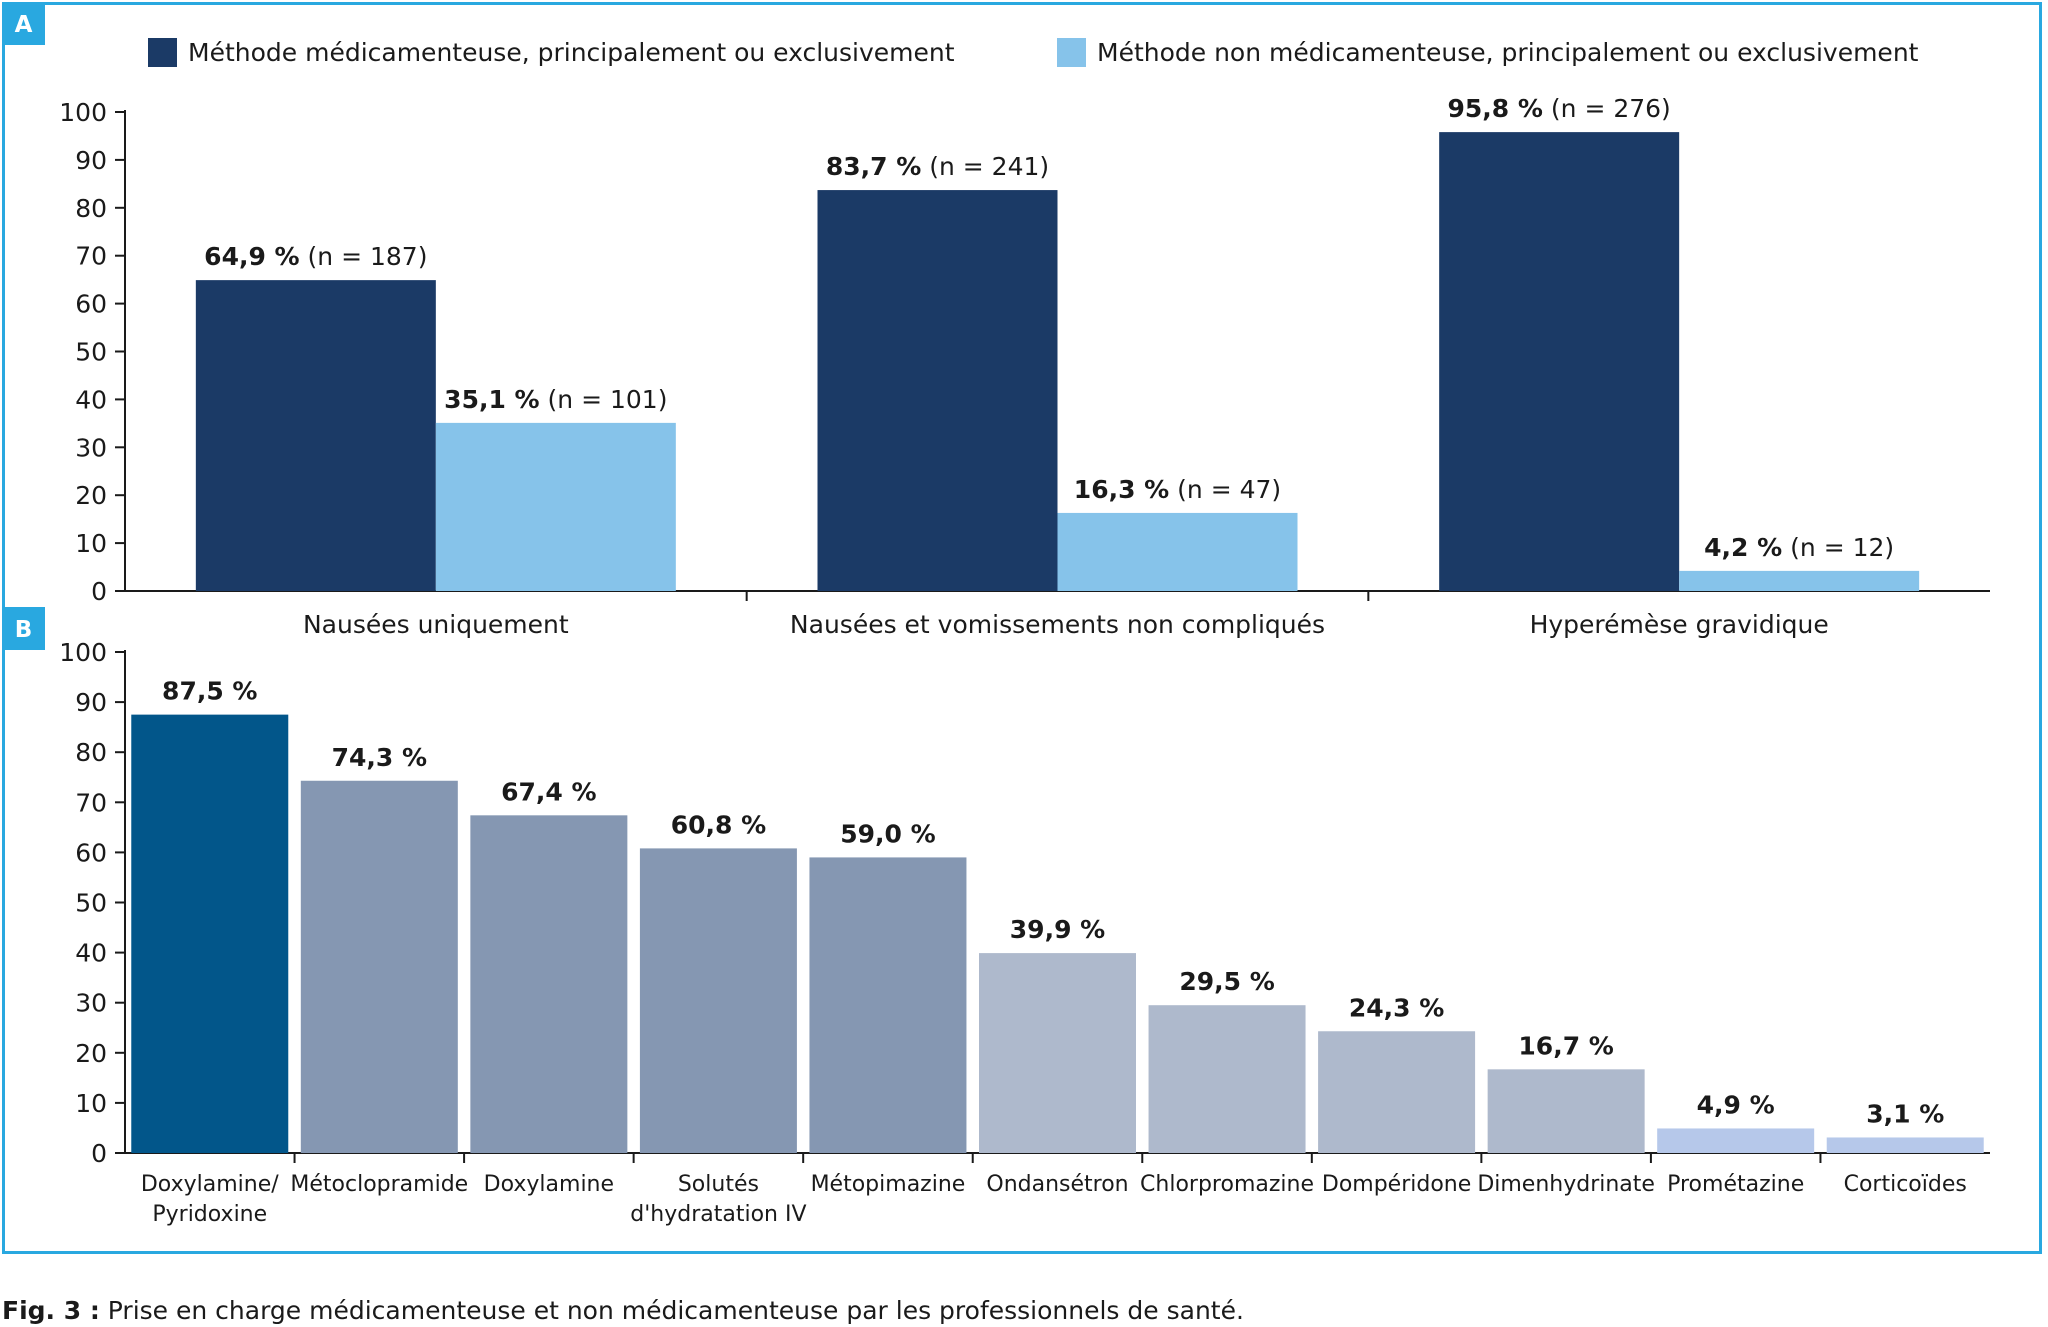  What do you see at coordinates (549, 1184) in the screenshot?
I see `panel-b-category-label: Doxylamine` at bounding box center [549, 1184].